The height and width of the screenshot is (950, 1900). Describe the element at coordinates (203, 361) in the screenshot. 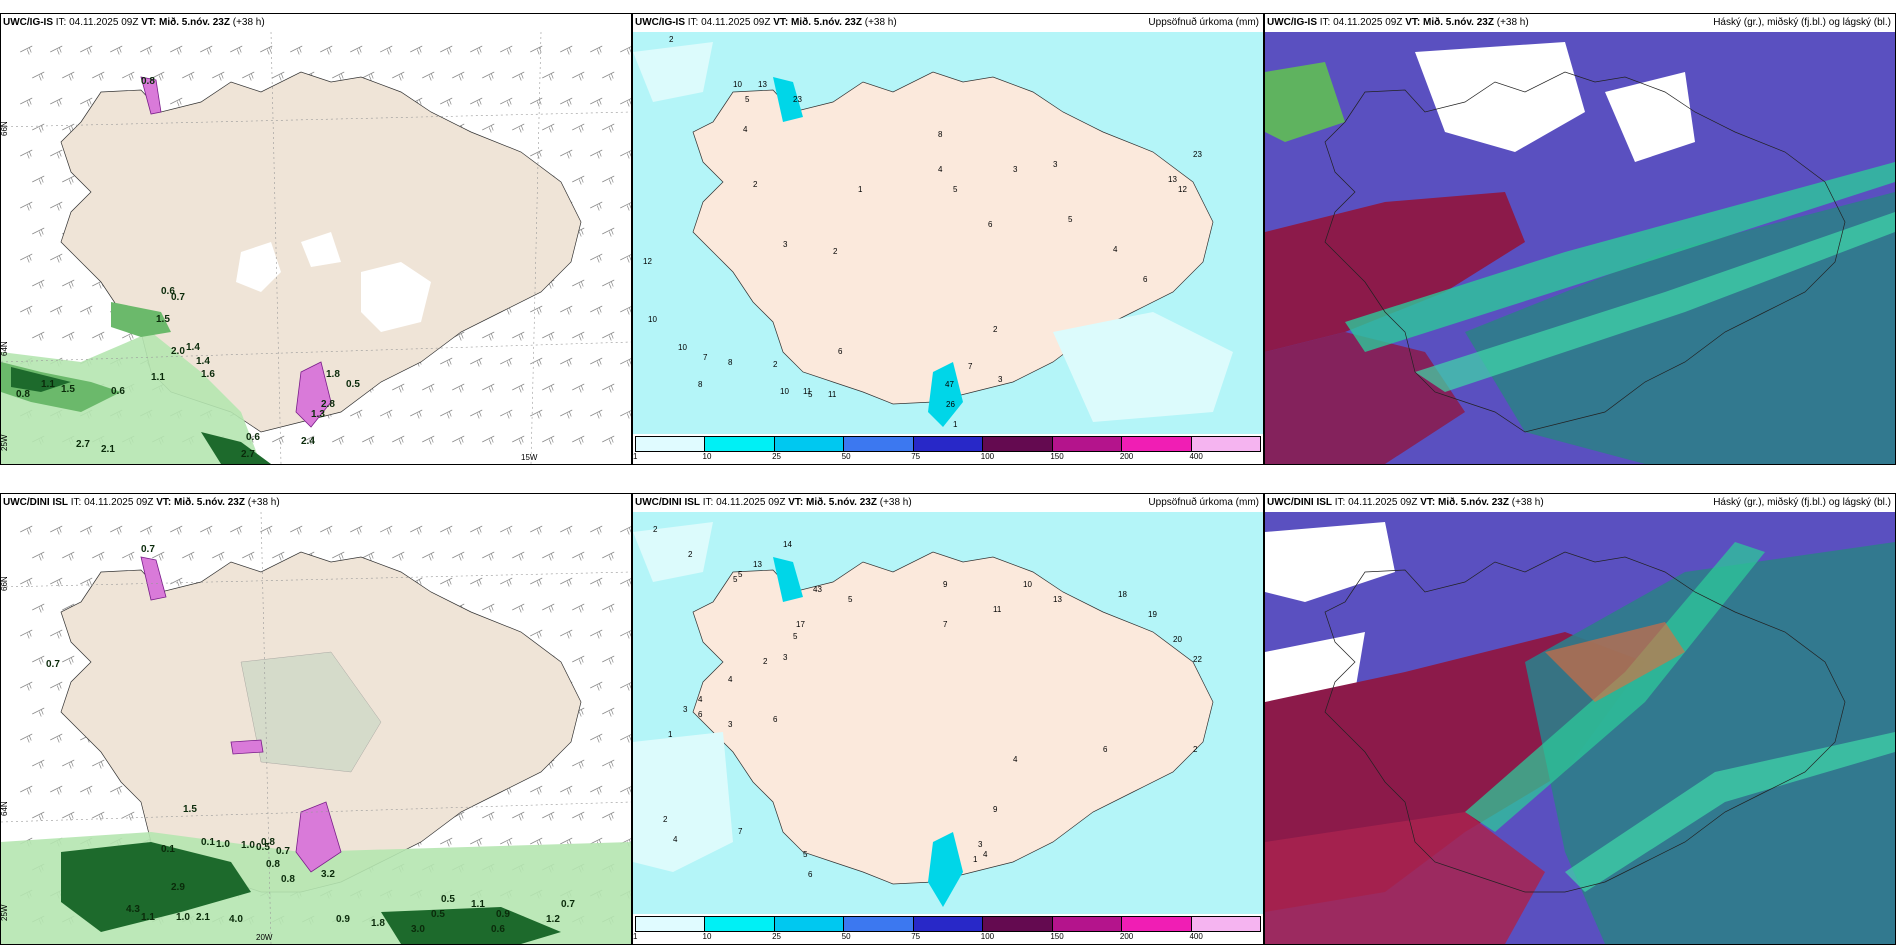

I see `value-label: 1.4` at that location.